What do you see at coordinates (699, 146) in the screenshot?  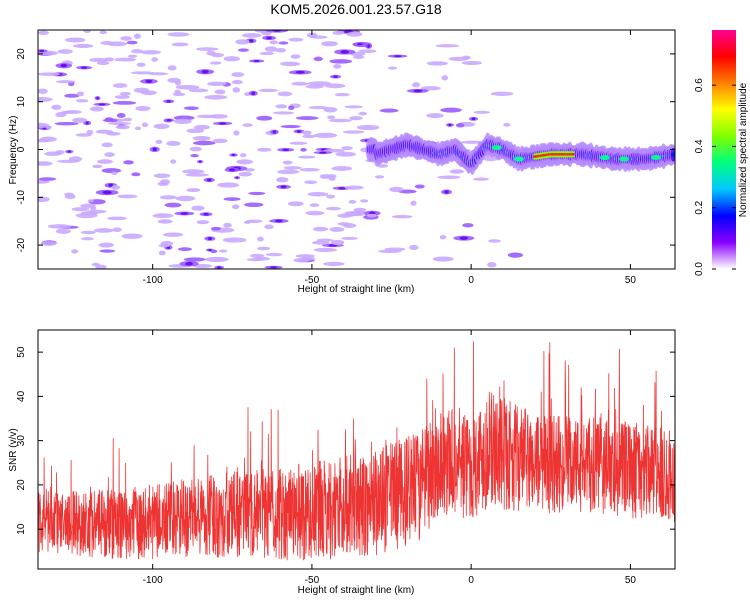 I see `colorbar-tick-label: 0.4` at bounding box center [699, 146].